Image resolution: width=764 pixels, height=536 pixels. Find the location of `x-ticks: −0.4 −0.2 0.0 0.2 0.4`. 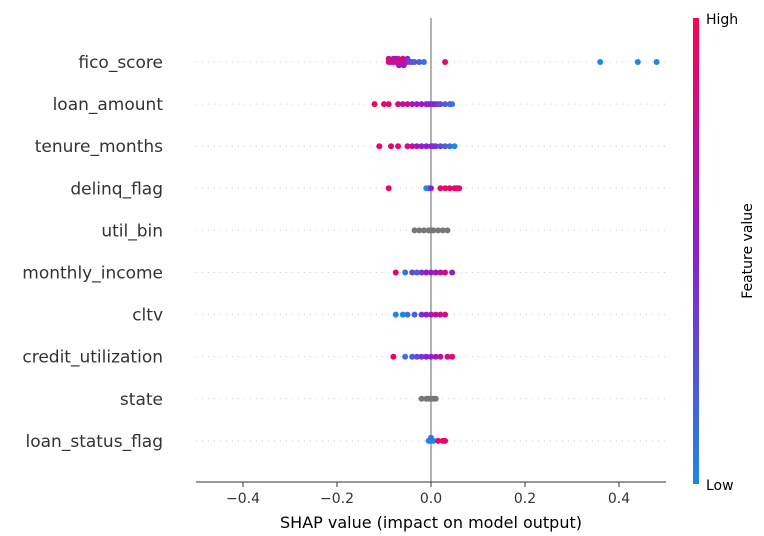

x-ticks: −0.4 −0.2 0.0 0.2 0.4 is located at coordinates (428, 494).